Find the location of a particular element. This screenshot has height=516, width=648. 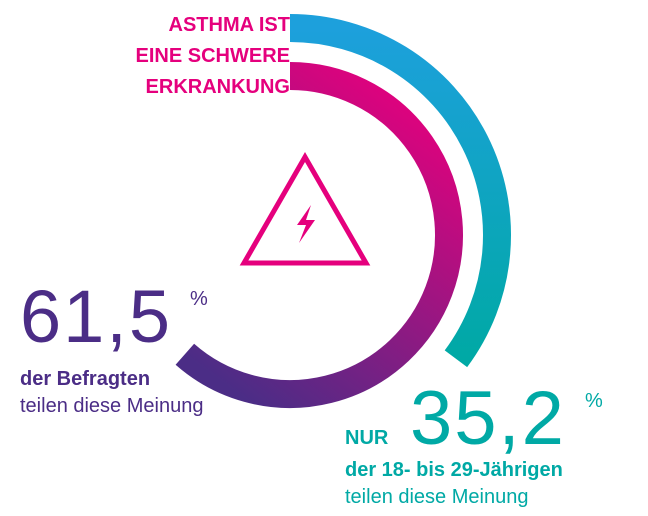

warning-icon is located at coordinates (305, 208).